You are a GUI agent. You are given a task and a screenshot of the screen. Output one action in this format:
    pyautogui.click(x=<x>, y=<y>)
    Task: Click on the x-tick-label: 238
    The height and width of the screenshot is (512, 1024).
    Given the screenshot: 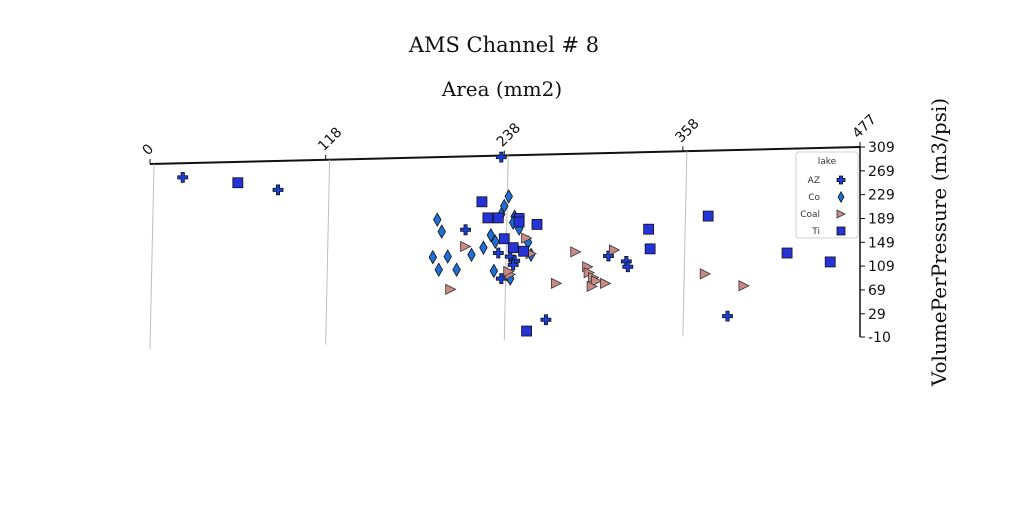 What is the action you would take?
    pyautogui.click(x=509, y=135)
    